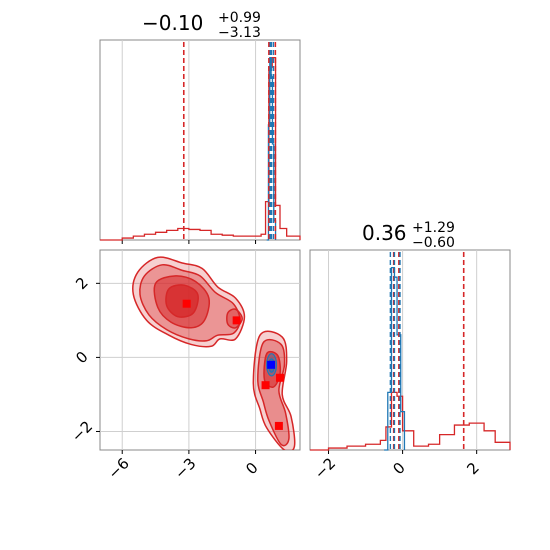 This screenshot has height=550, width=550. What do you see at coordinates (398, 468) in the screenshot?
I see `right-x-tick-label: 0` at bounding box center [398, 468].